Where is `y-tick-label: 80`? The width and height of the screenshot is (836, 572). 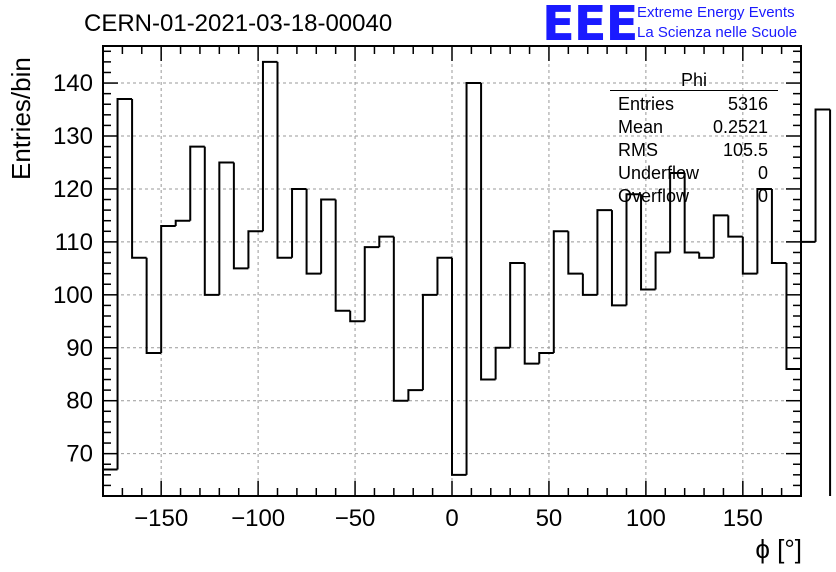 y-tick-label: 80 is located at coordinates (79, 401).